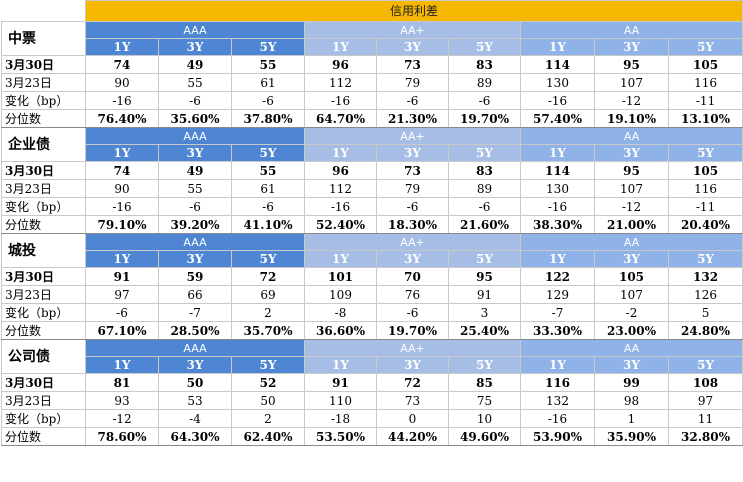 This screenshot has width=743, height=482. Describe the element at coordinates (372, 276) in the screenshot. I see `table-row: 3月30日 91 59 72 101 70 95 122 105 132` at that location.